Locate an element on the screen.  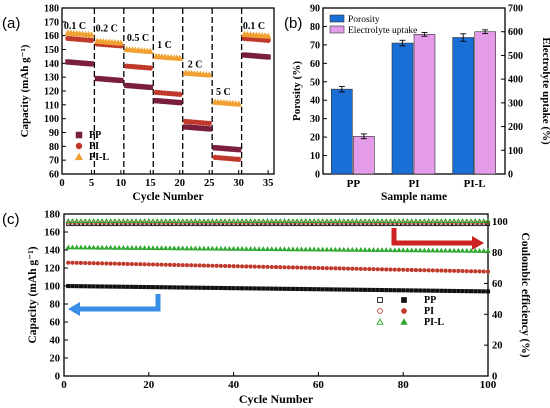
bar-pp-uptake is located at coordinates (364, 155).